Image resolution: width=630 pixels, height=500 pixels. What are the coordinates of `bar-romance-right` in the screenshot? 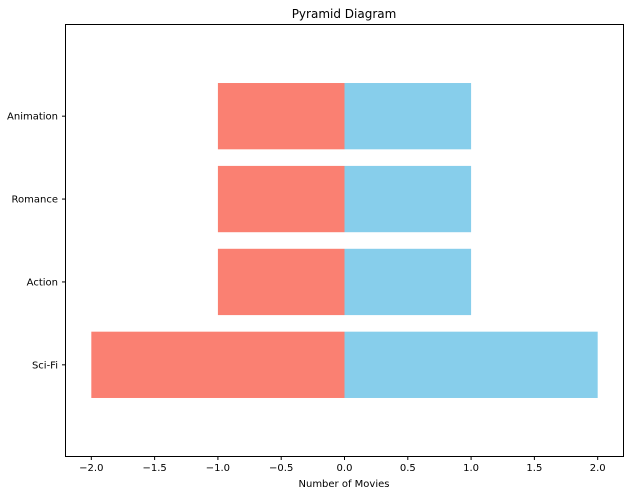 It's located at (408, 199).